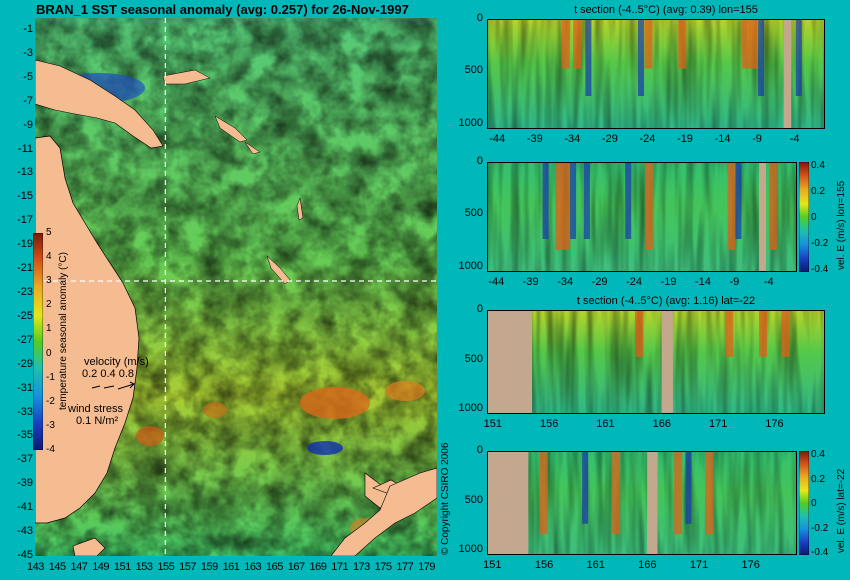 This screenshot has height=580, width=850. What do you see at coordinates (405, 567) in the screenshot?
I see `map-lon-tick: 177` at bounding box center [405, 567].